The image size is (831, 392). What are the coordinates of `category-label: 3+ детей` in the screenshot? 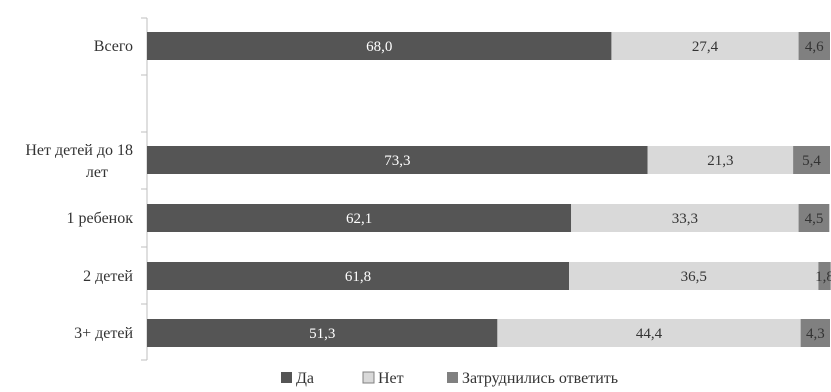 It's located at (103, 333).